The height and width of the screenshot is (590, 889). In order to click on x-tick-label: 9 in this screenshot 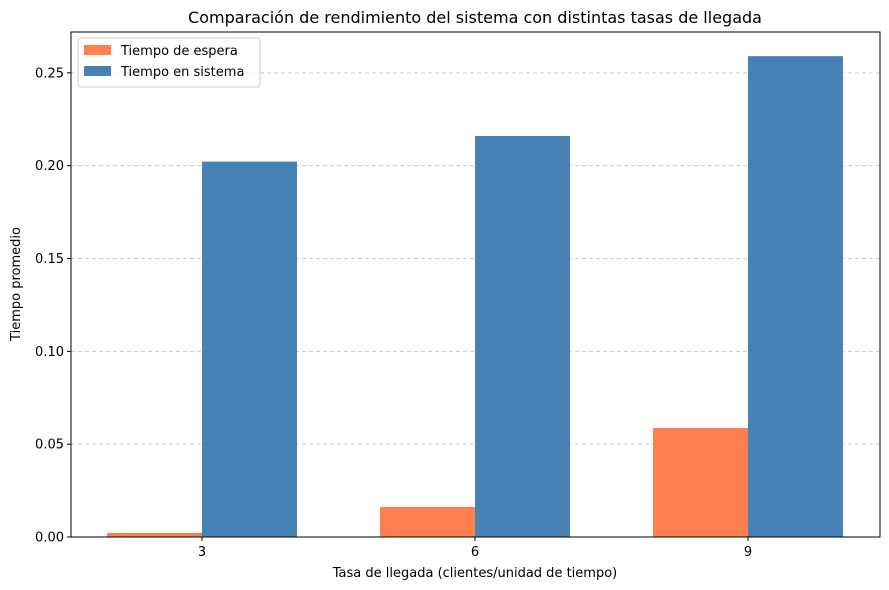, I will do `click(748, 552)`.